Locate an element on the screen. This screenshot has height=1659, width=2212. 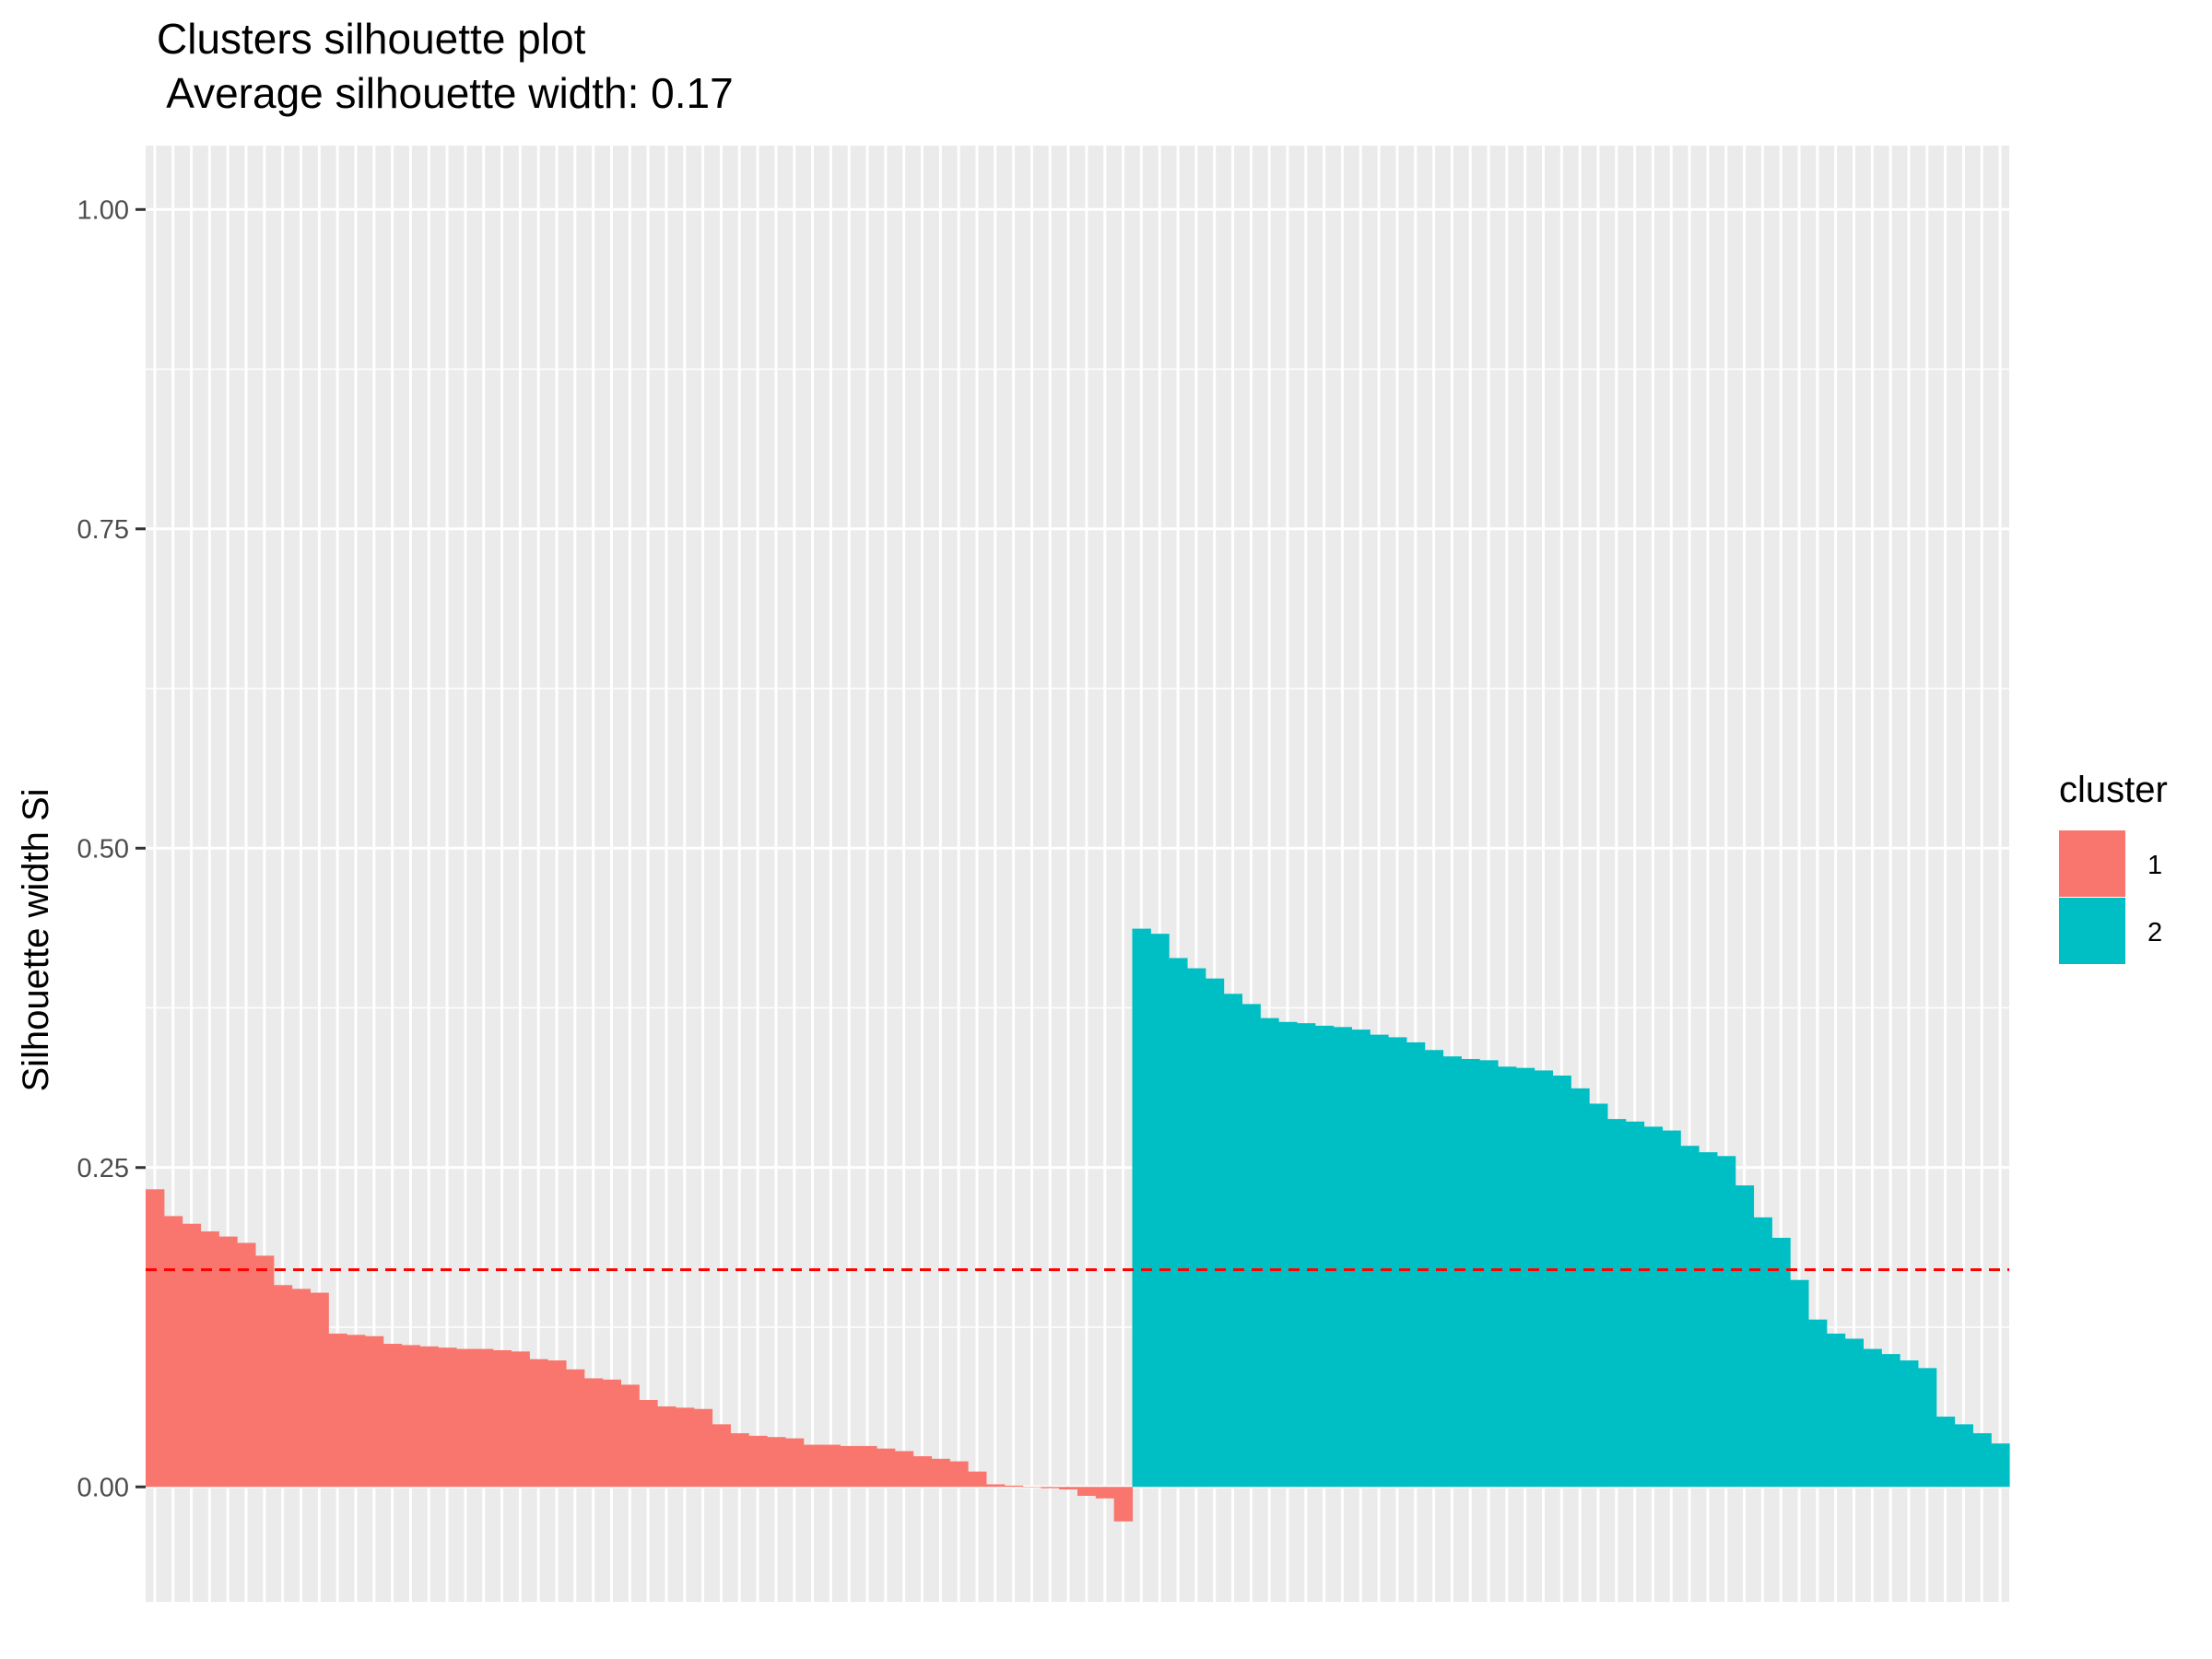
legend: cluster 1 2 is located at coordinates (2113, 867).